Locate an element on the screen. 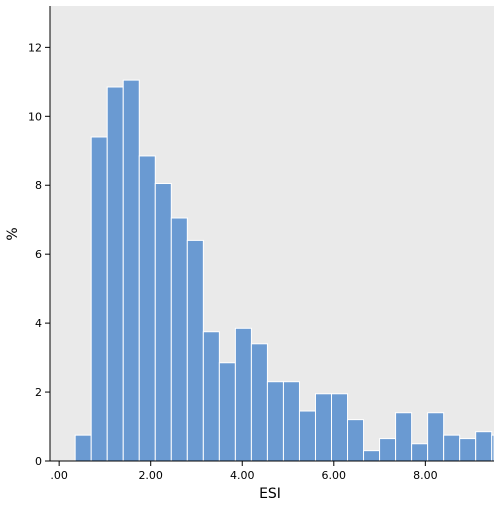 Image resolution: width=500 pixels, height=507 pixels. y-tick-label: 6 is located at coordinates (38, 254).